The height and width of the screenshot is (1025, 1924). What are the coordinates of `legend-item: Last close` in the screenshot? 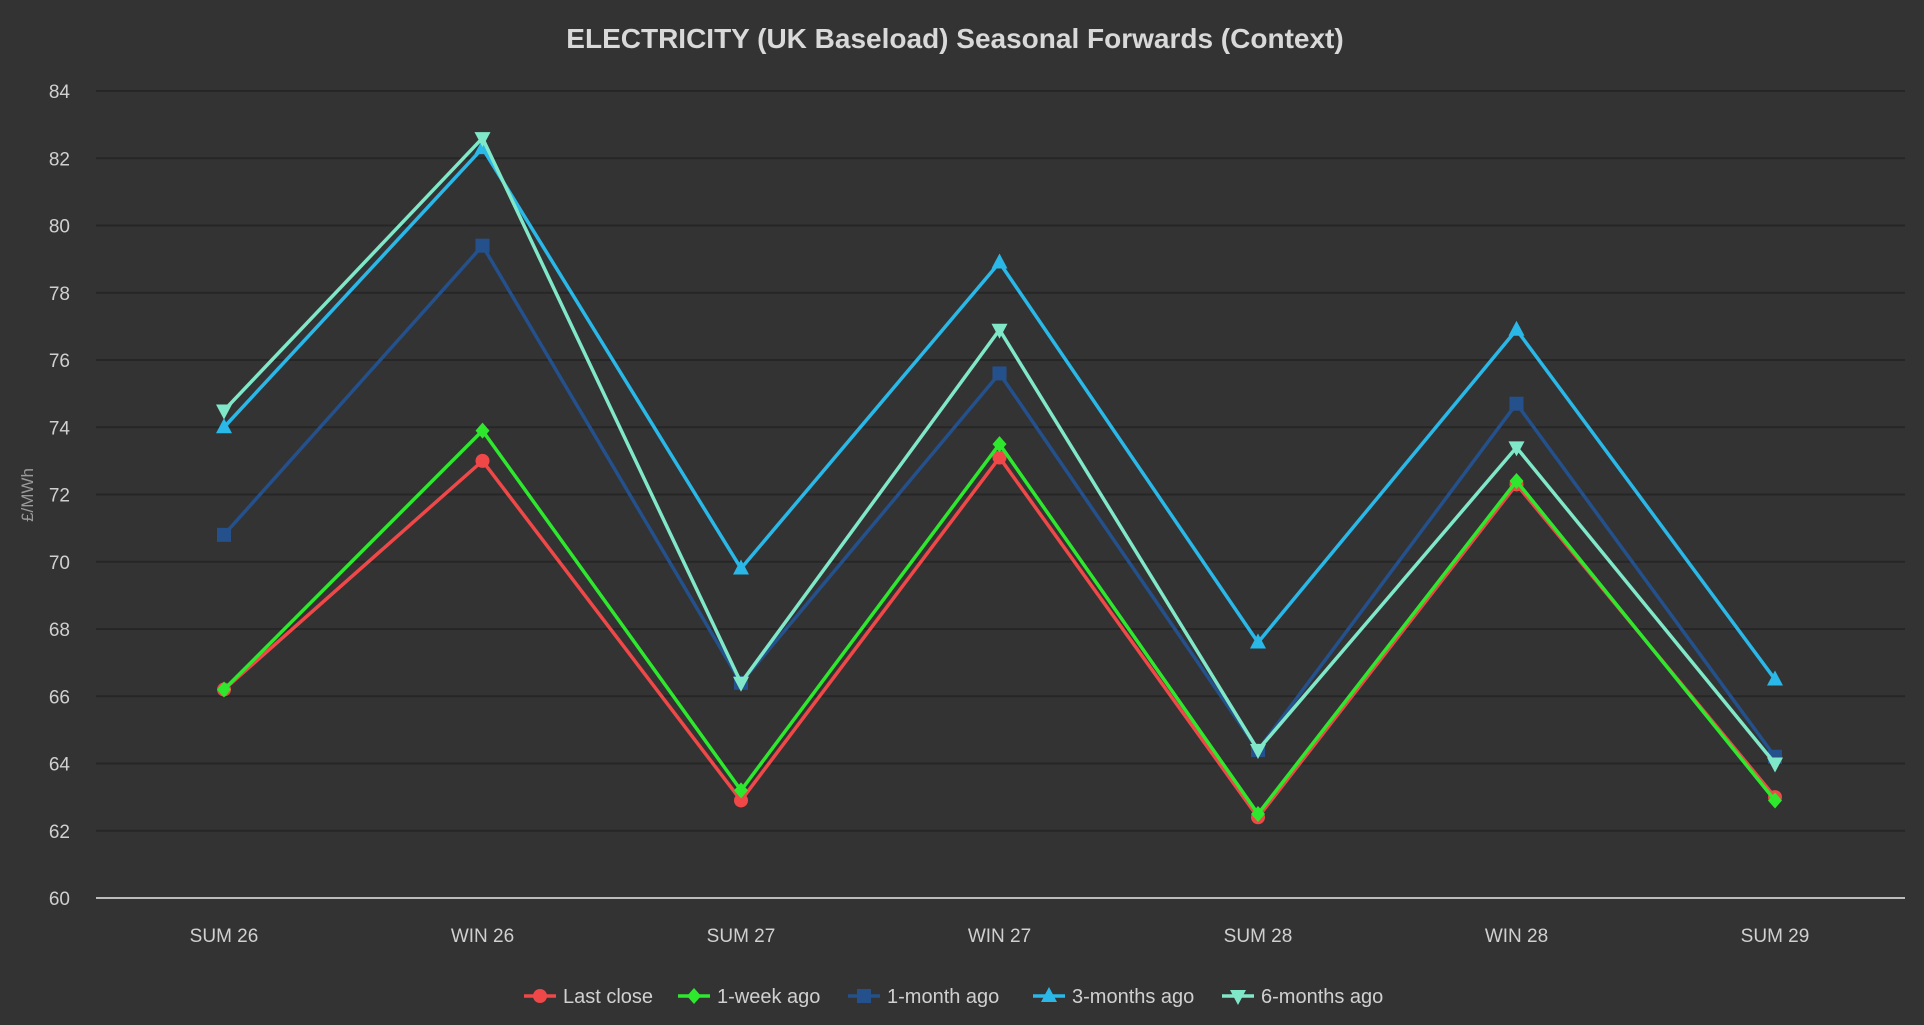 It's located at (588, 997).